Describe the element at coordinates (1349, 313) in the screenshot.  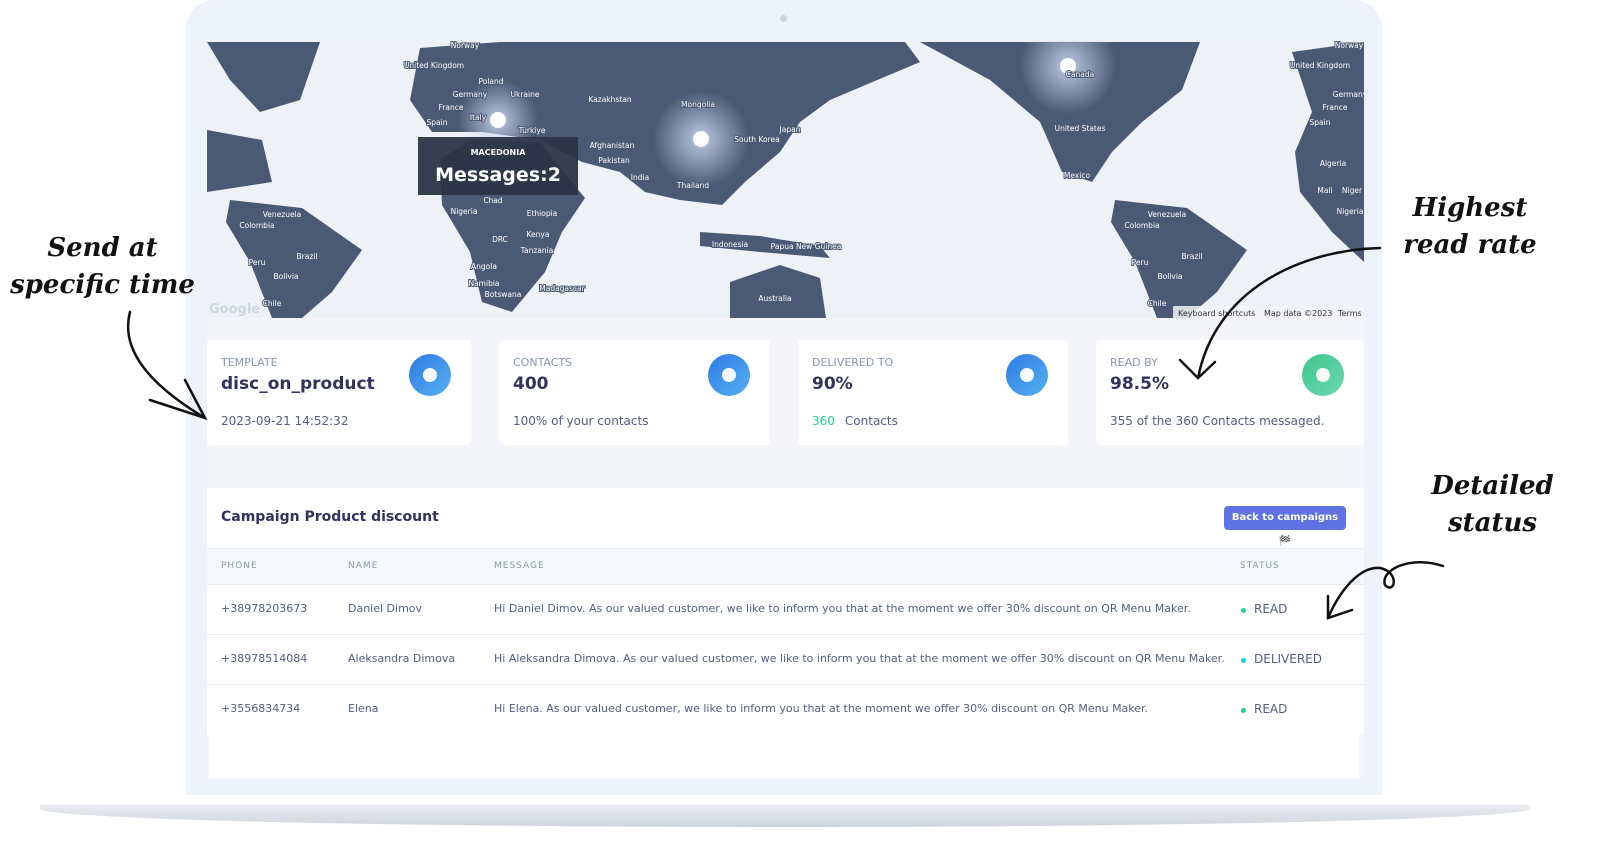
I see `attribution: Terms` at that location.